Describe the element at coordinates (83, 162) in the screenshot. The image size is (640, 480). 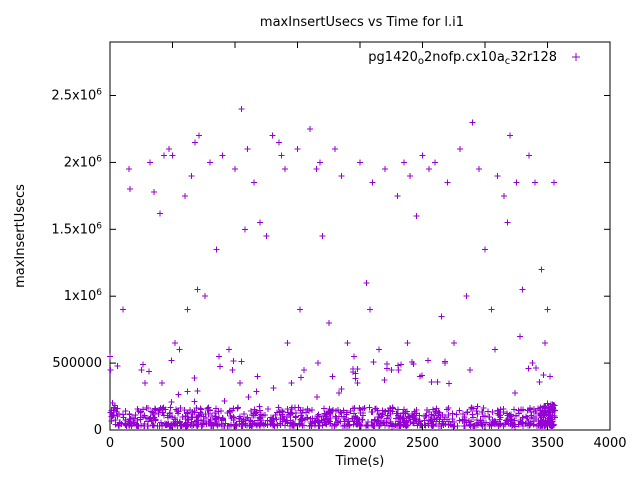
I see `y-tick-label: 2x106` at that location.